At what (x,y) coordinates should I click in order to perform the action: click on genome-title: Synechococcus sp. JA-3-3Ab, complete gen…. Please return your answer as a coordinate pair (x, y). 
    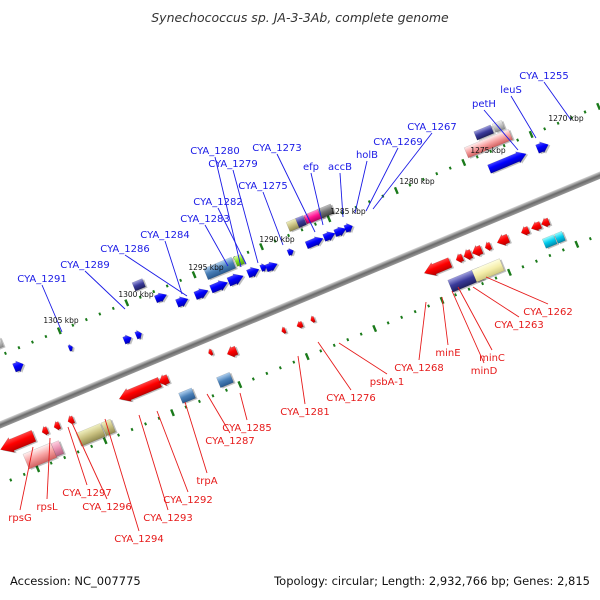
    Looking at the image, I should click on (300, 17).